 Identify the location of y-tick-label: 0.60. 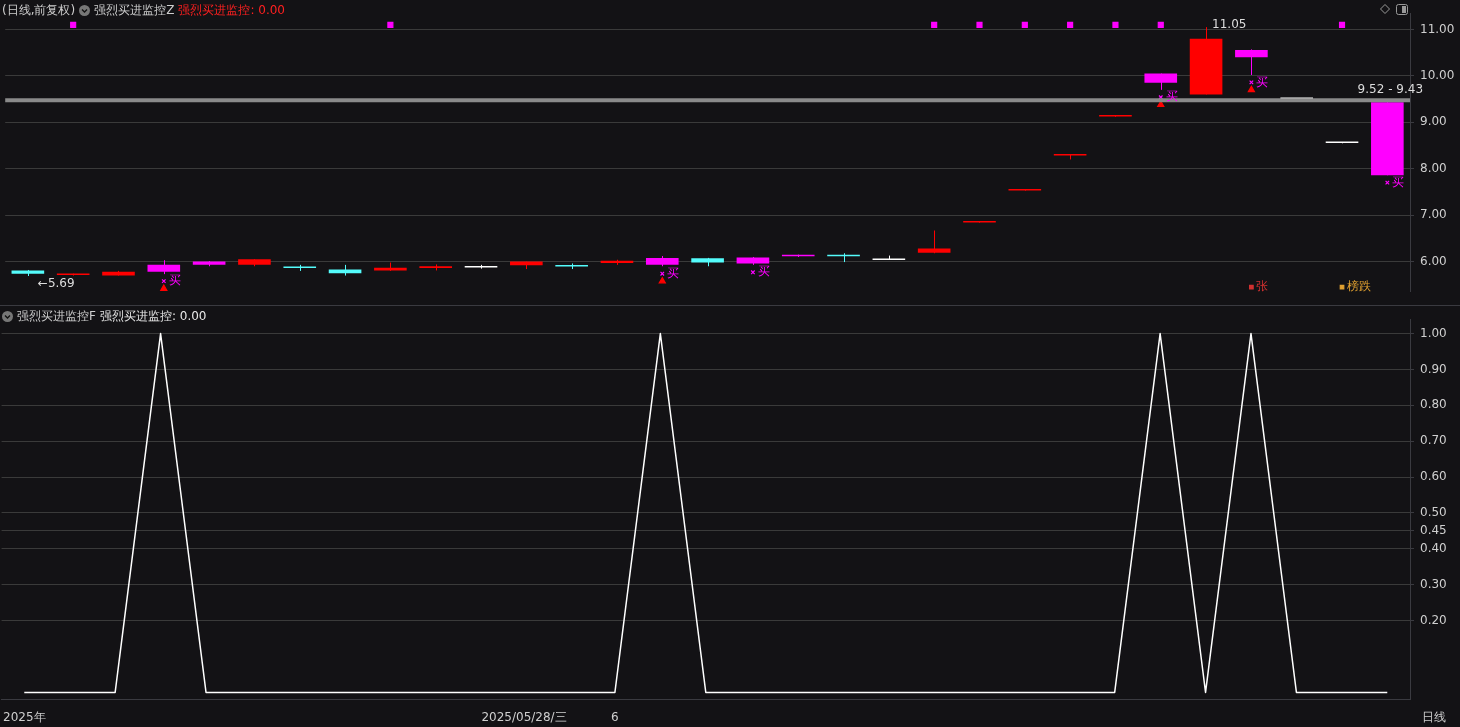
(1433, 476).